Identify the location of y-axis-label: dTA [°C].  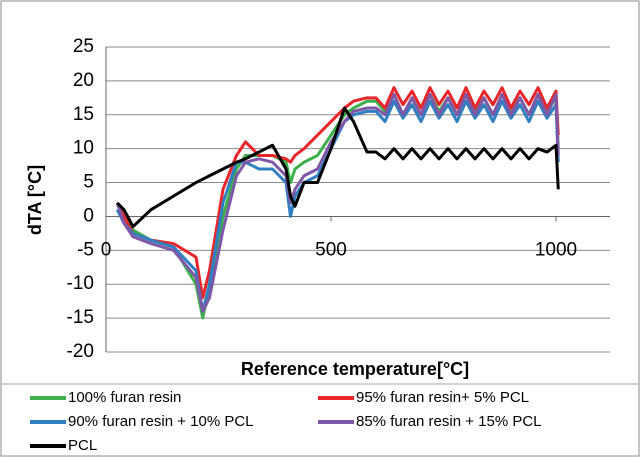
(35, 200).